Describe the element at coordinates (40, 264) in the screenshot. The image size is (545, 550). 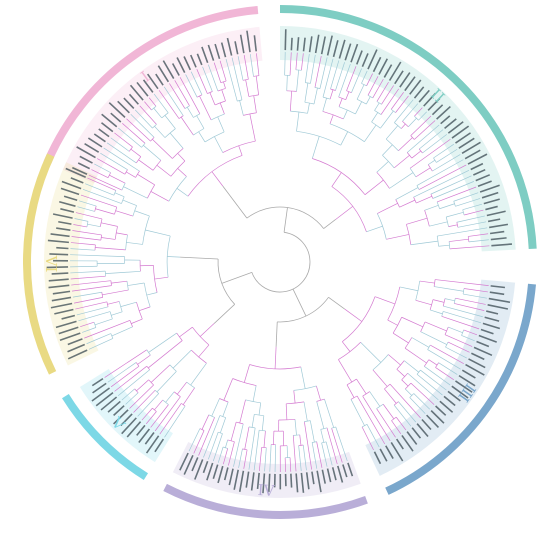
I see `clade-arc-vi` at that location.